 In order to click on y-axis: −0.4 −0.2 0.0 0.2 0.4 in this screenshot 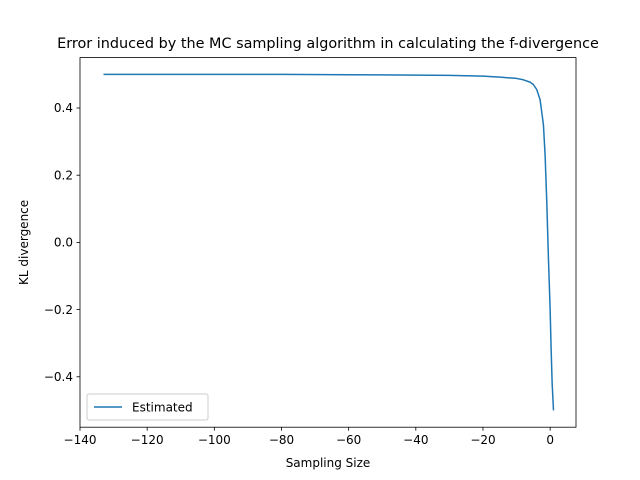, I will do `click(62, 242)`.